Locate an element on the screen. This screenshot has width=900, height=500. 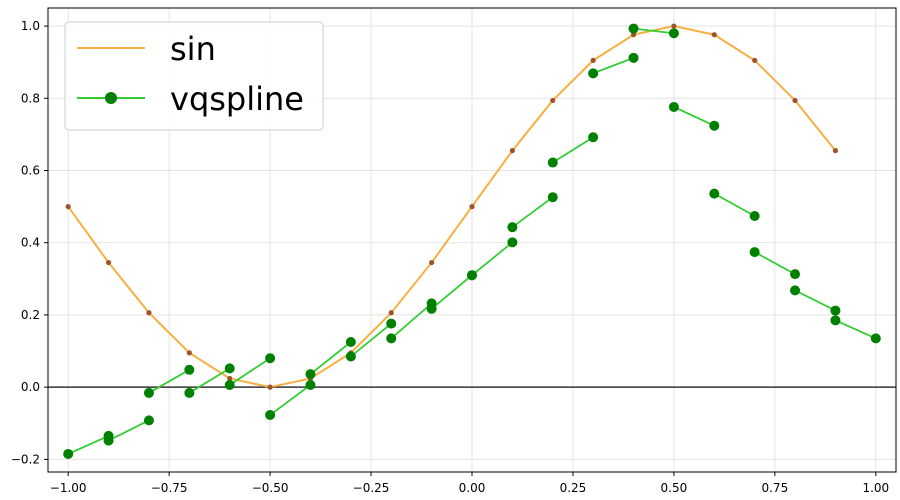
x-tick-label: −0.75 is located at coordinates (169, 488).